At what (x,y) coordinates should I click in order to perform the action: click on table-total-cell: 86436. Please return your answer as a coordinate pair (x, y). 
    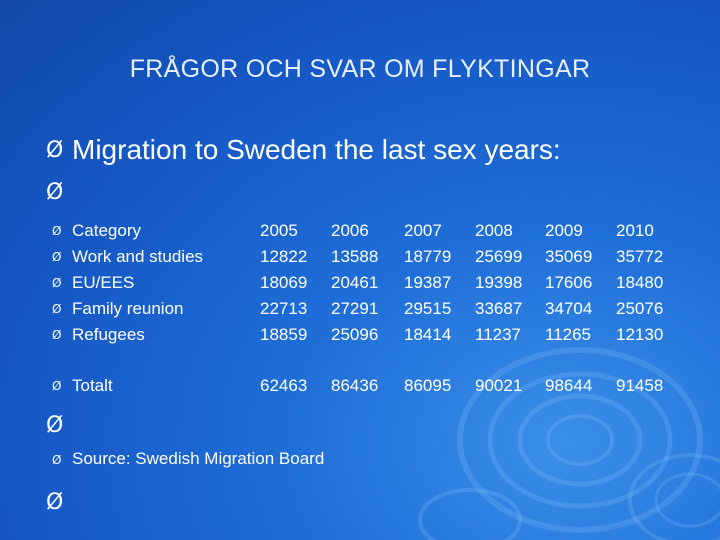
    Looking at the image, I should click on (355, 385).